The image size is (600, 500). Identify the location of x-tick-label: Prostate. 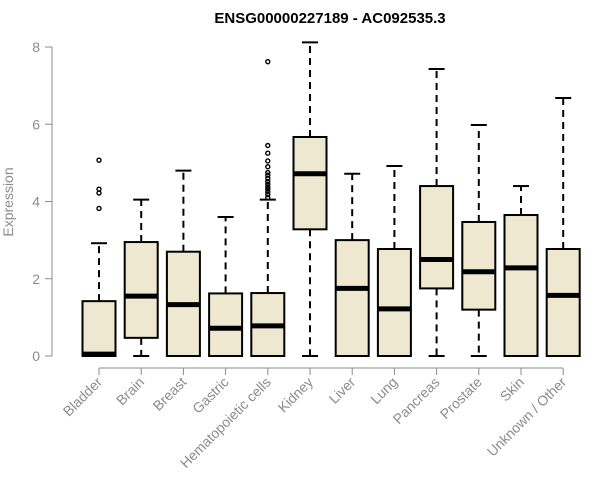
(461, 398).